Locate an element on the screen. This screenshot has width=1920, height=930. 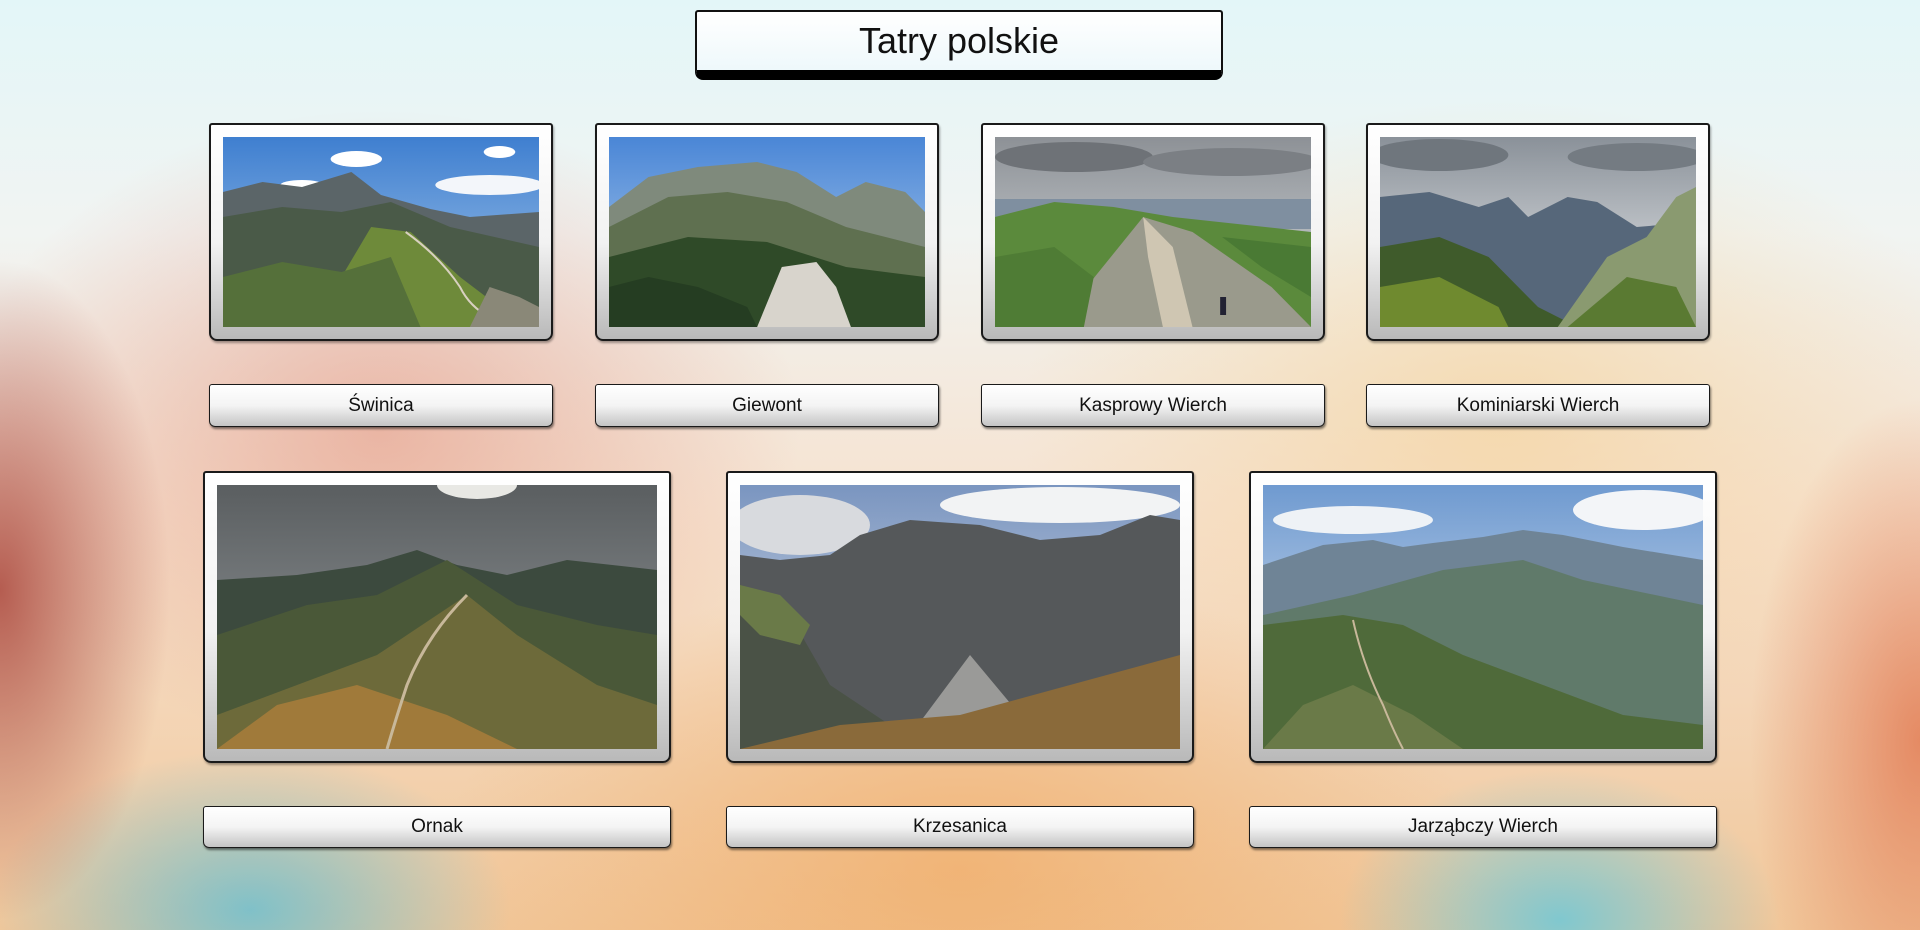
peak-card-swinica is located at coordinates (381, 232).